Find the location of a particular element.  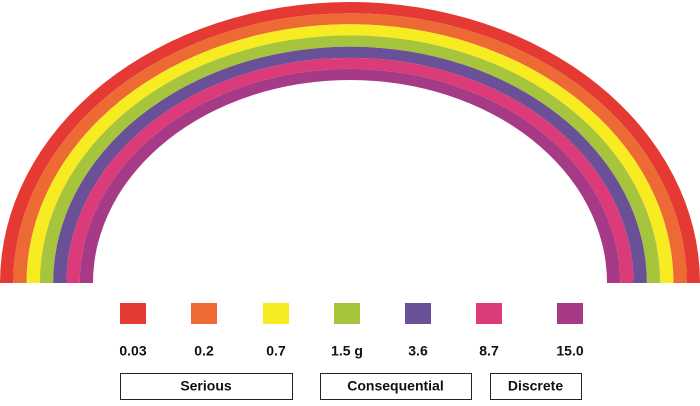

band-label: 0.7 is located at coordinates (276, 351).